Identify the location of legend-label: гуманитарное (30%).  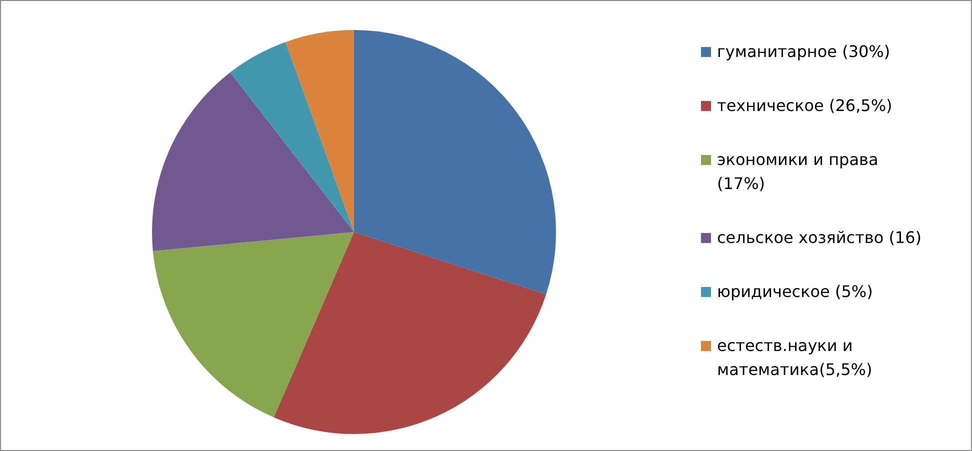
(803, 51).